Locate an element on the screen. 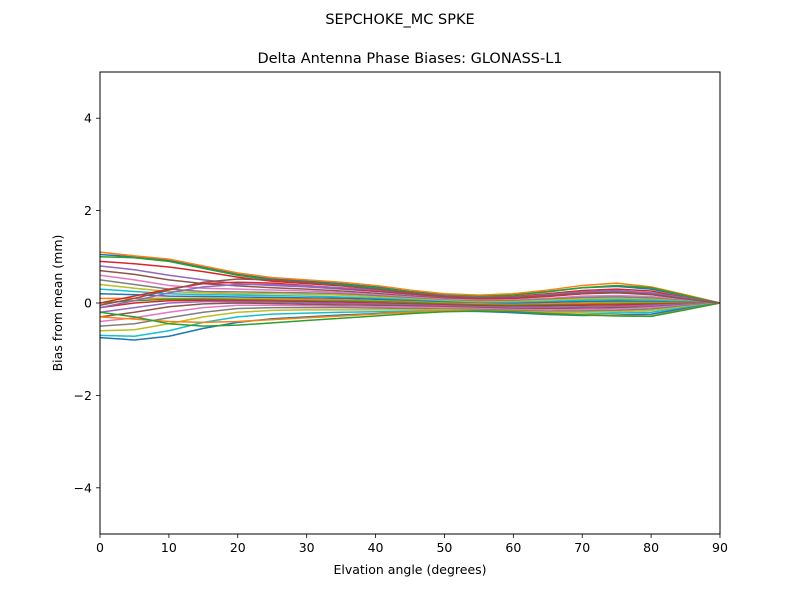 The height and width of the screenshot is (600, 800). x-tick-label: 90 is located at coordinates (720, 547).